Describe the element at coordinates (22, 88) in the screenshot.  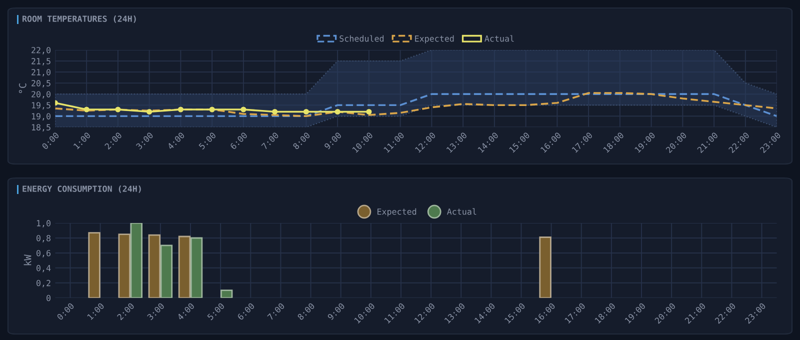
I see `y-axis-title: °C` at that location.